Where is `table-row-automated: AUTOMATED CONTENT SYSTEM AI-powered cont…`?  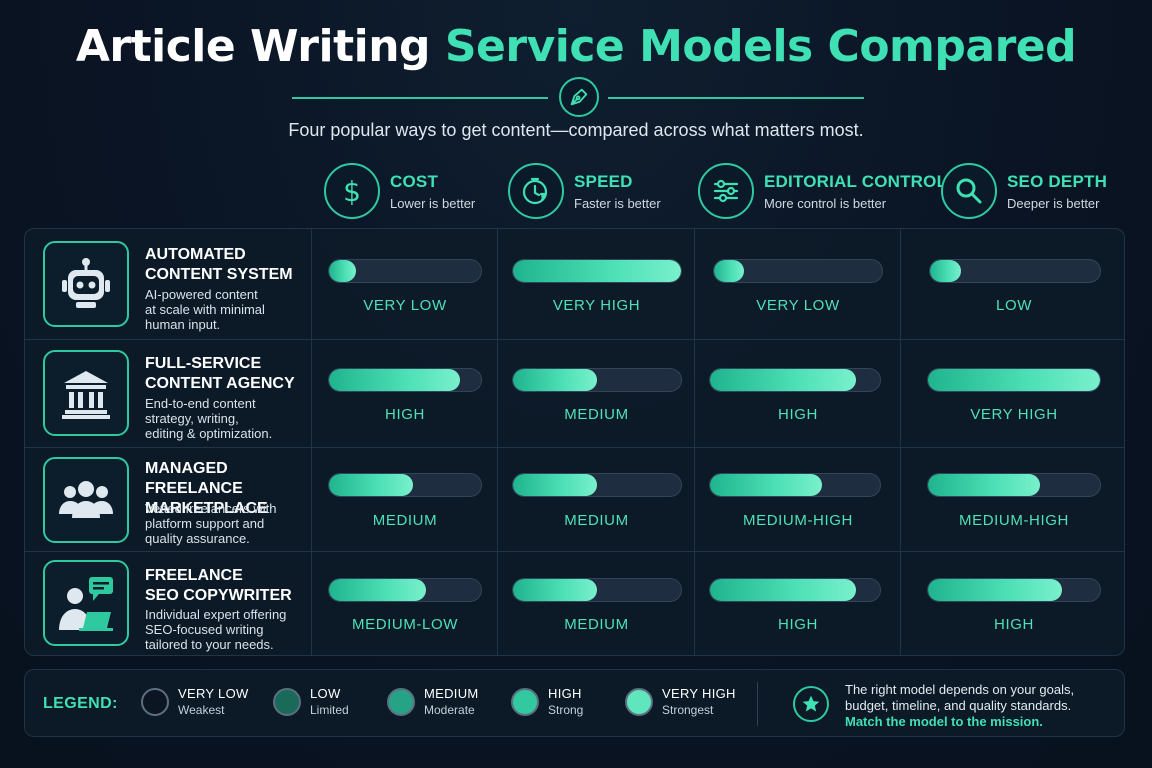
table-row-automated: AUTOMATED CONTENT SYSTEM AI-powered cont… is located at coordinates (574, 284).